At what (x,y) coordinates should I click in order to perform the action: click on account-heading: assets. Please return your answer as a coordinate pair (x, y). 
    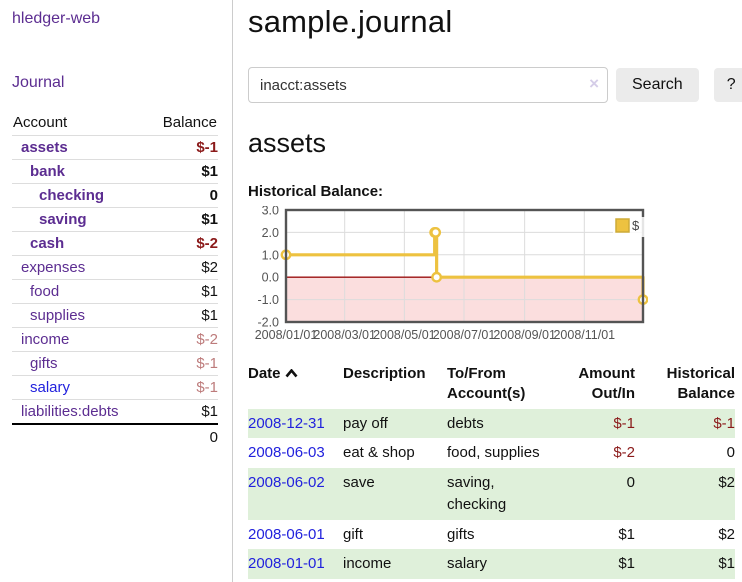
    Looking at the image, I should click on (287, 143).